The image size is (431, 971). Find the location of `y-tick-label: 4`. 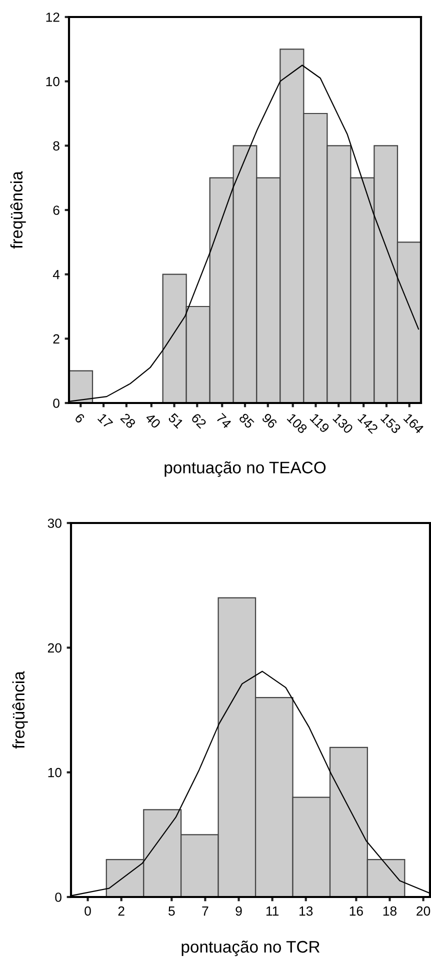

y-tick-label: 4 is located at coordinates (56, 275).